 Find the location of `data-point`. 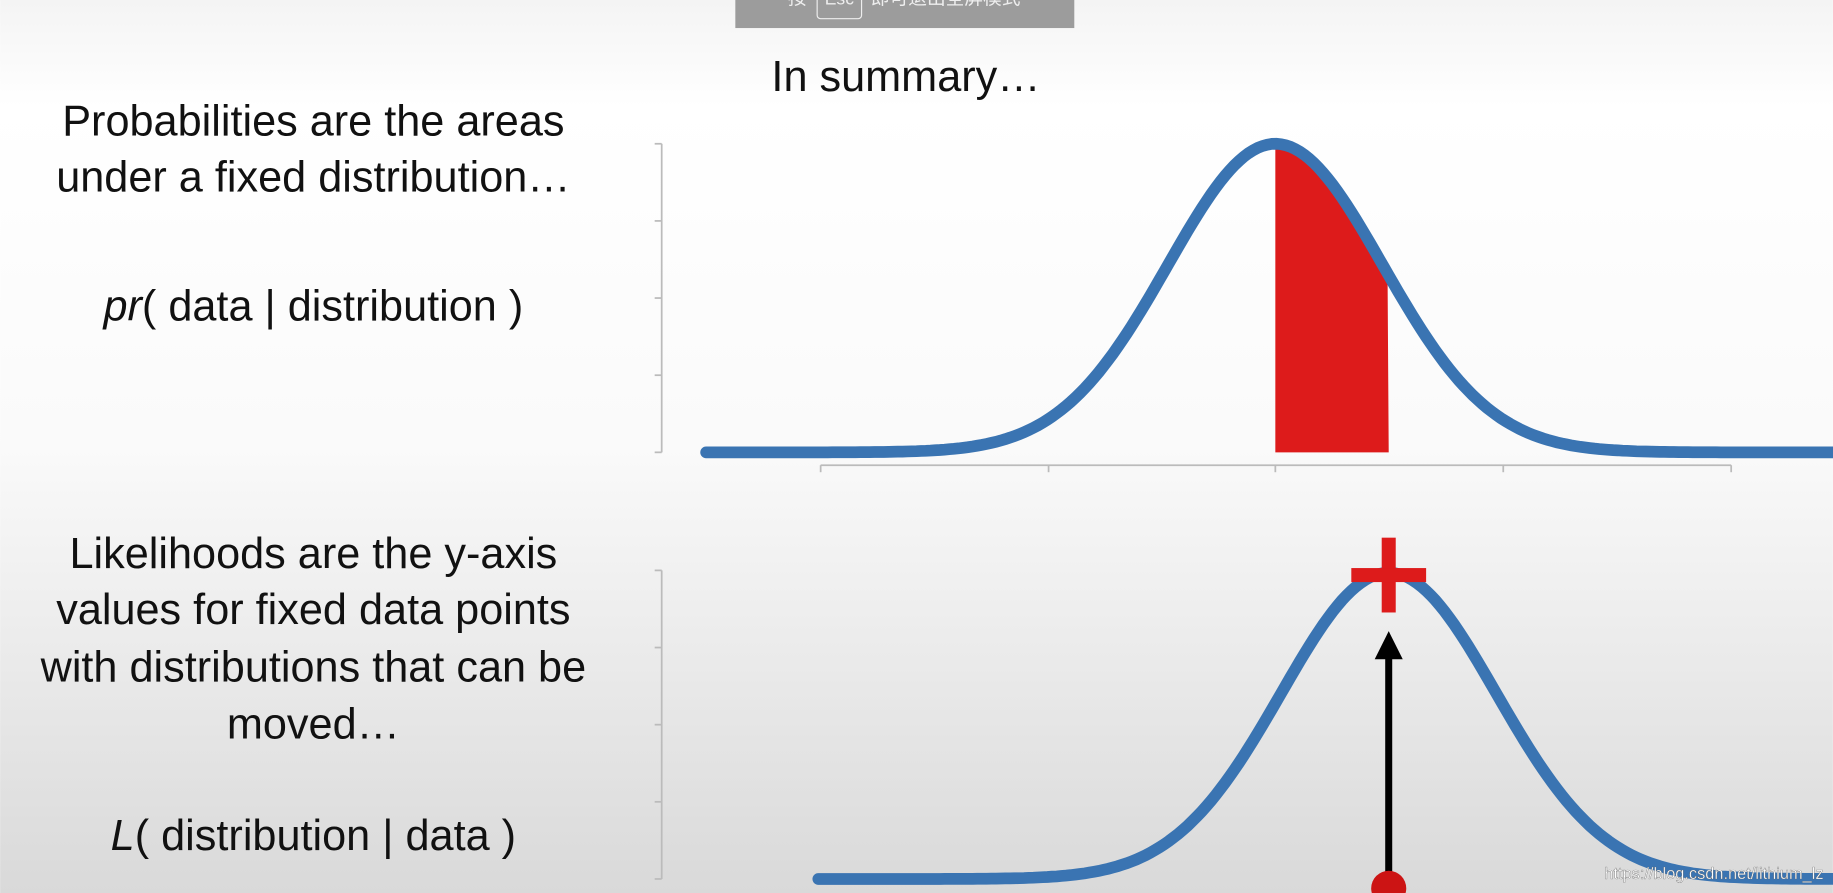

data-point is located at coordinates (1389, 881).